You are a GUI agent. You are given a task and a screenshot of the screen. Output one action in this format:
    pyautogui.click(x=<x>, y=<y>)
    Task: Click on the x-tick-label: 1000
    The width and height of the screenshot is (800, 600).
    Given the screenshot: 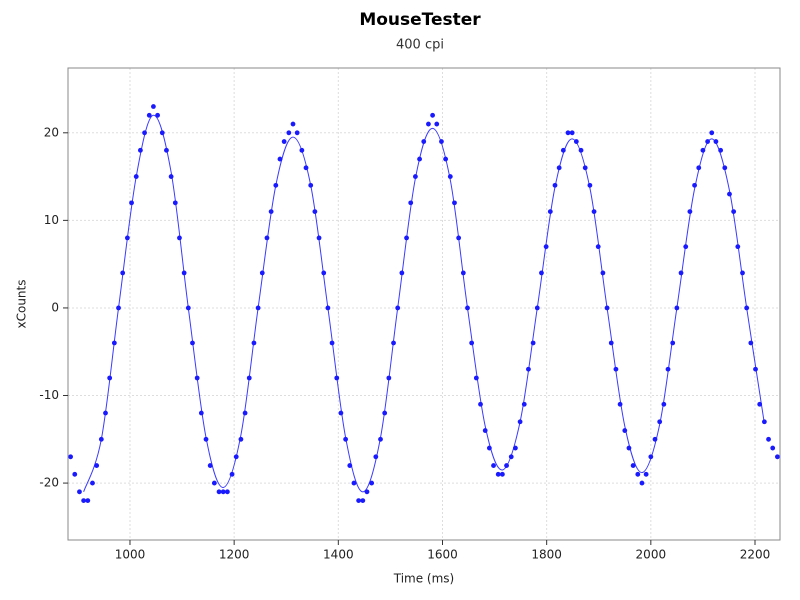 What is the action you would take?
    pyautogui.click(x=130, y=555)
    